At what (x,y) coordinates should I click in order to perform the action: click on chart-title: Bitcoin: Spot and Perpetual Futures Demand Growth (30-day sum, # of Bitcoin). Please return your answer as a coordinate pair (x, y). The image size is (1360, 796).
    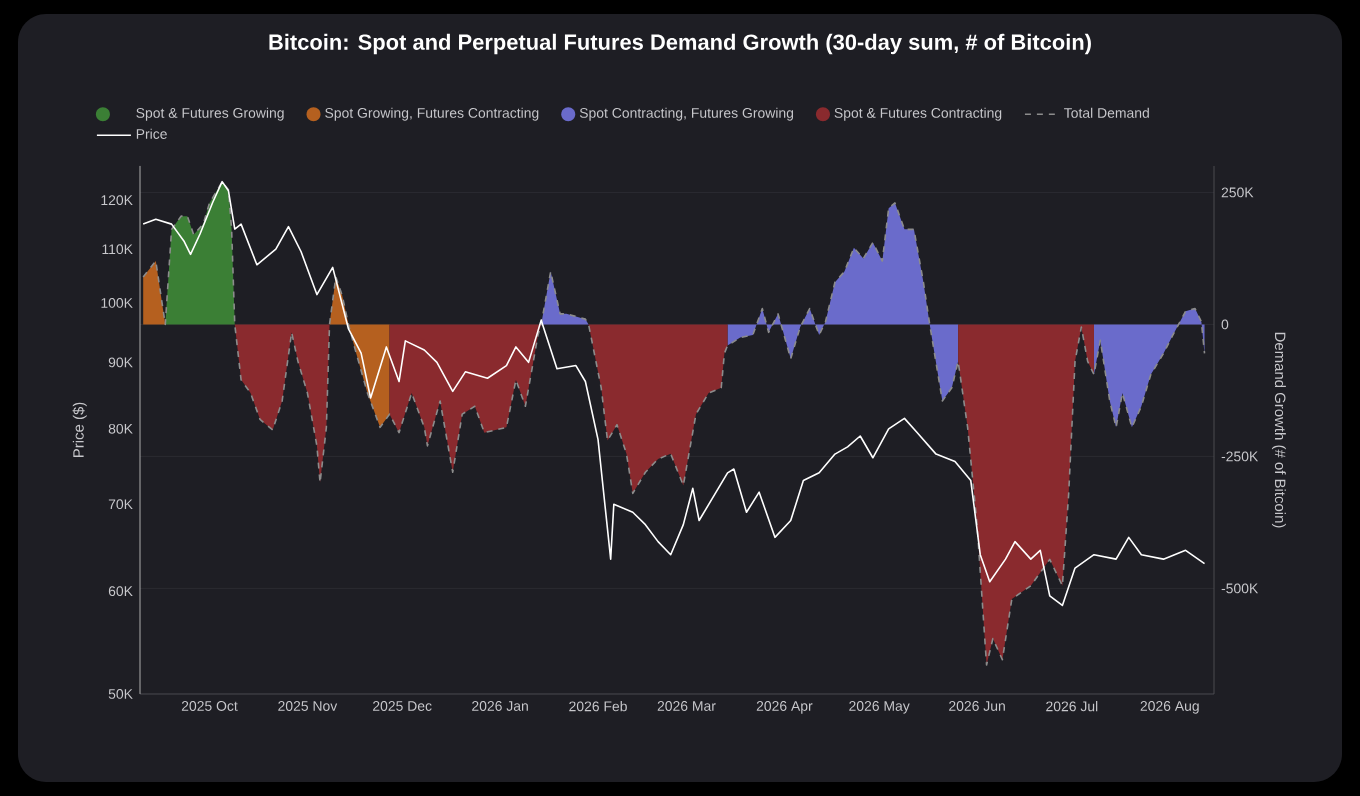
    Looking at the image, I should click on (680, 44).